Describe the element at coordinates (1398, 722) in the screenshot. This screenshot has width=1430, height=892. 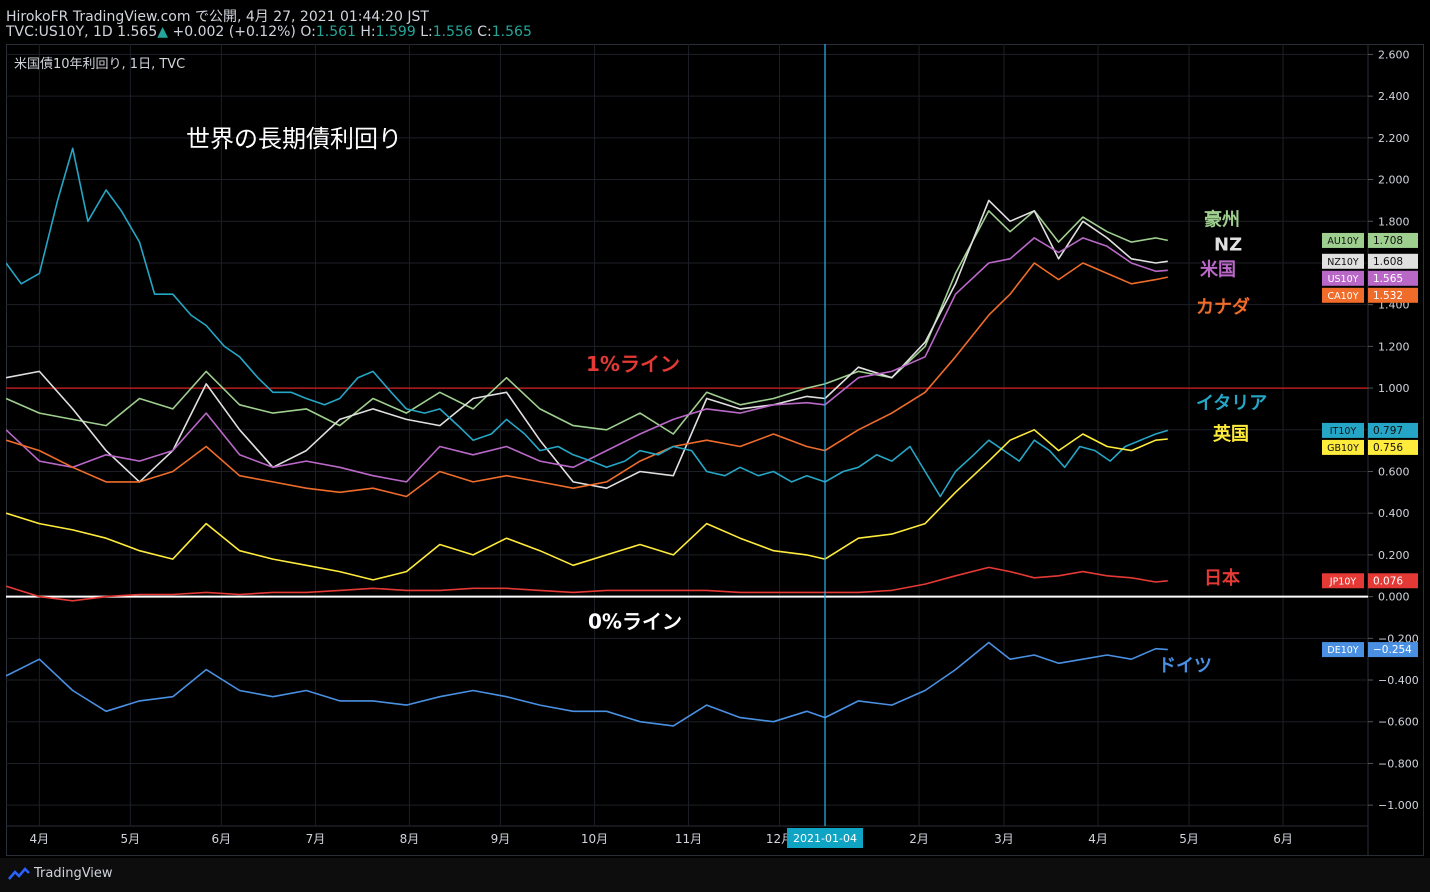
I see `y-tick-label: −0.600` at that location.